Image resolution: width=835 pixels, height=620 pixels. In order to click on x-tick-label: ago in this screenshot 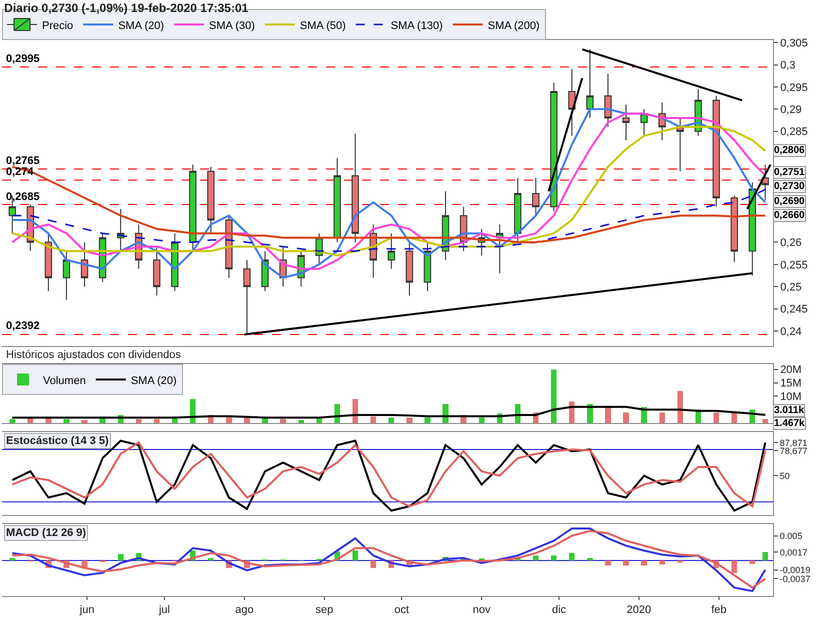, I will do `click(244, 610)`.